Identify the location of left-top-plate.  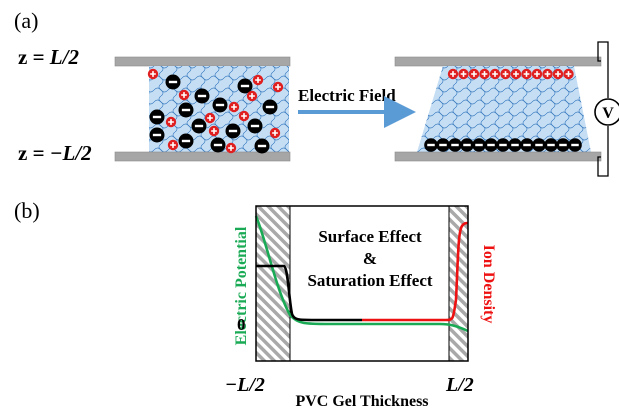
(202, 61).